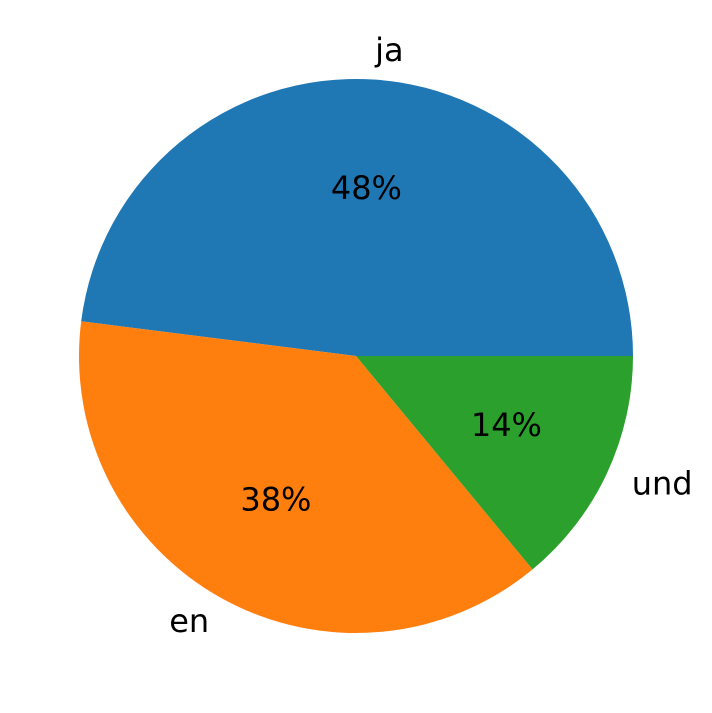  What do you see at coordinates (366, 188) in the screenshot?
I see `pct-label-ja: 48%` at bounding box center [366, 188].